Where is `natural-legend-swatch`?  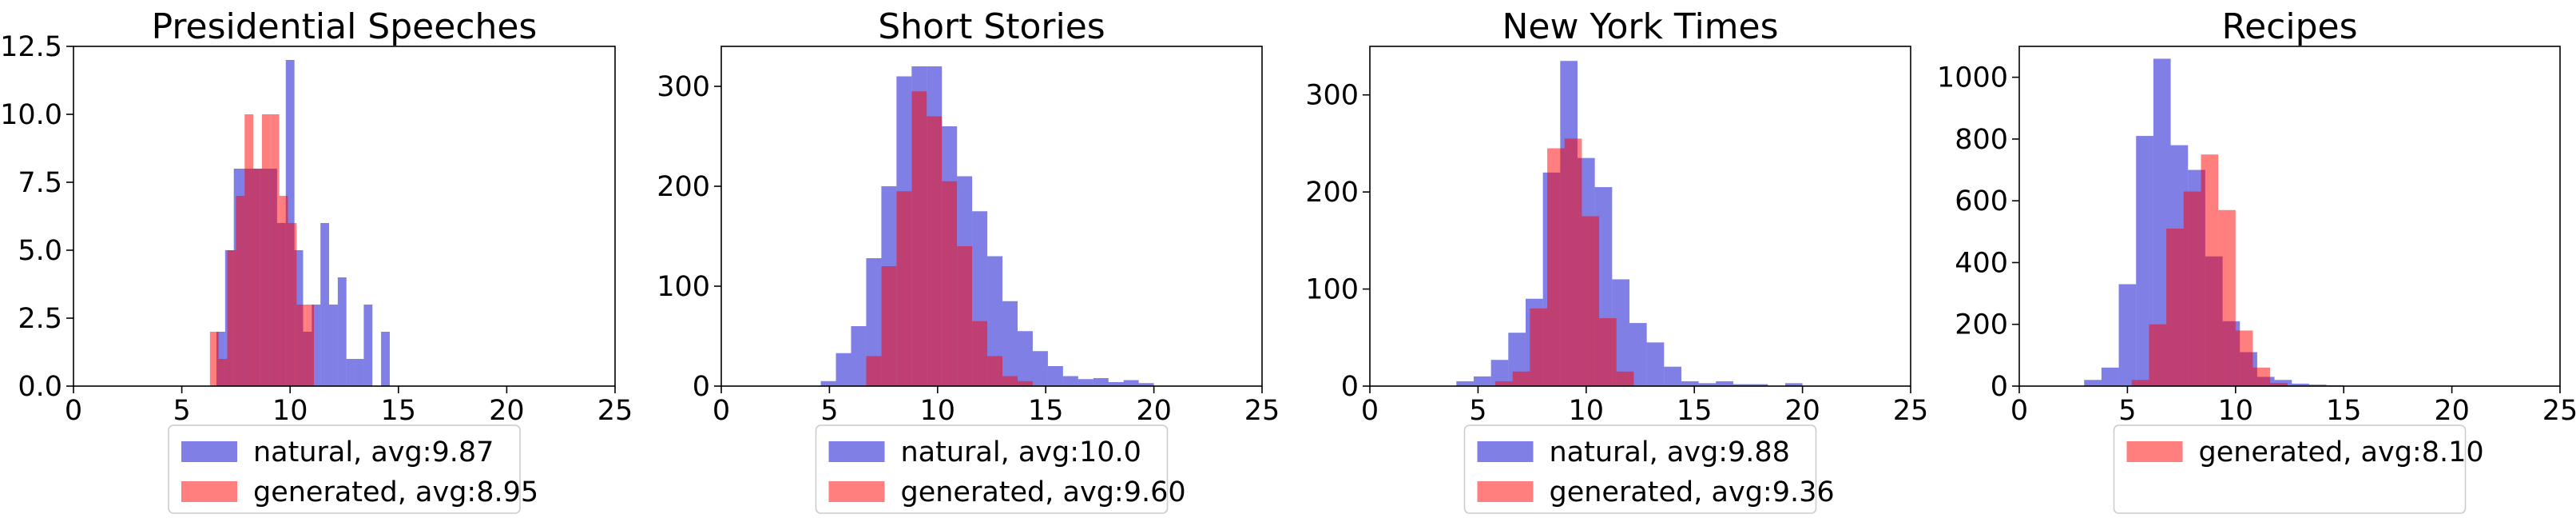
natural-legend-swatch is located at coordinates (1505, 452).